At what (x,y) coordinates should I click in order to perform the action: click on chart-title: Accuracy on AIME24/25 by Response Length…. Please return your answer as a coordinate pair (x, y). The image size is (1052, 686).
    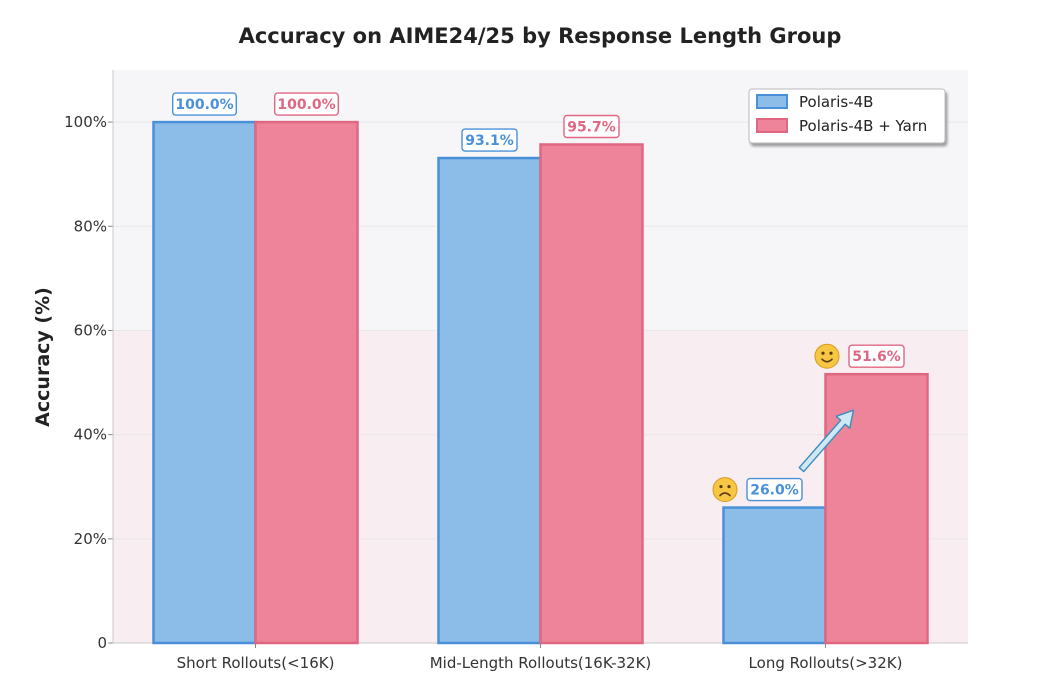
    Looking at the image, I should click on (540, 36).